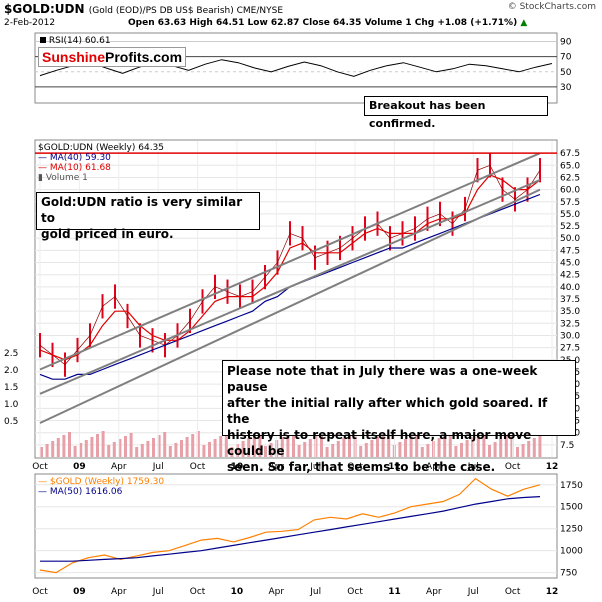 This screenshot has width=602, height=602. Describe the element at coordinates (142, 210) in the screenshot. I see `annotation-similar-line1: Gold:UDN ratio is very similar to` at that location.